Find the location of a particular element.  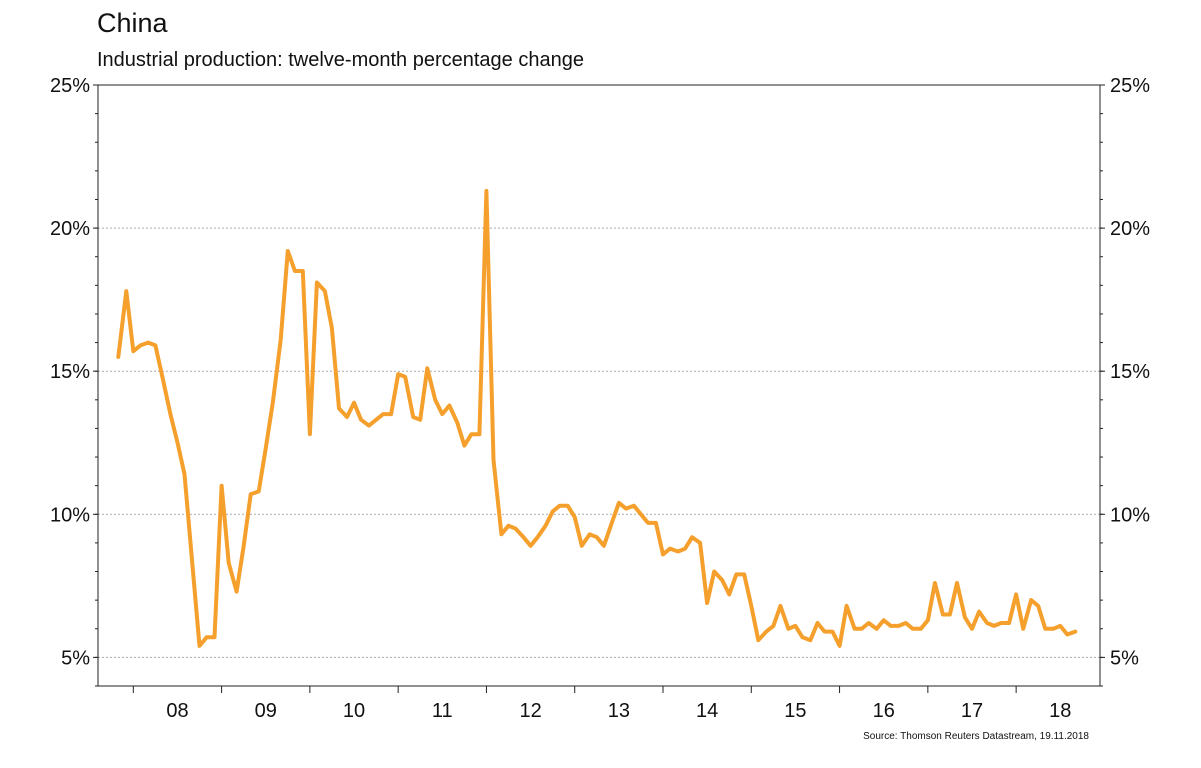

y-tick-label-right: 20% is located at coordinates (1130, 229).